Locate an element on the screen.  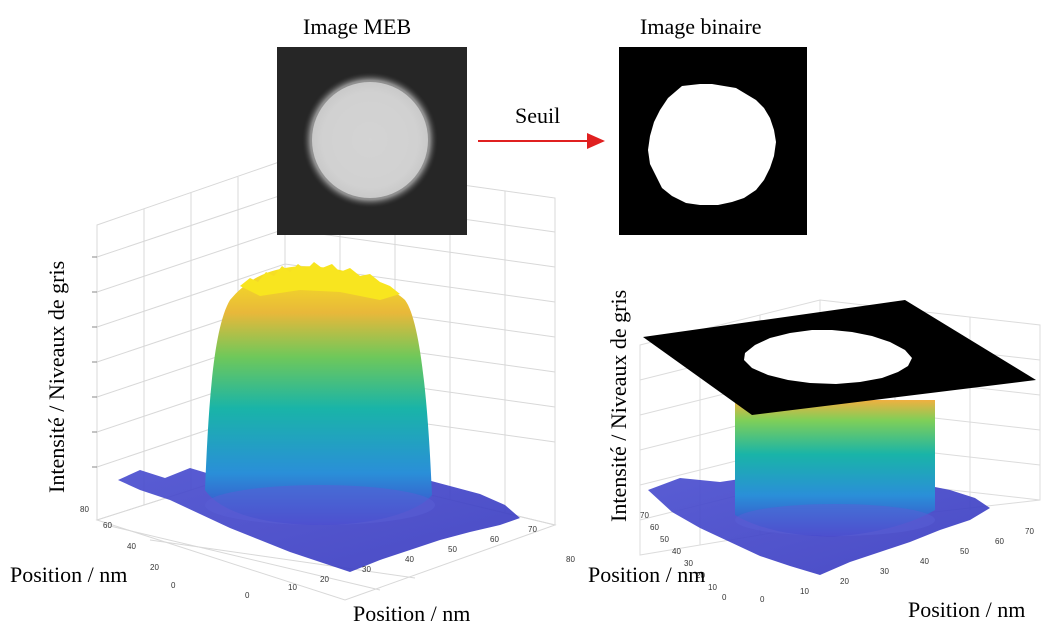
sem-image-title: Image MEB is located at coordinates (357, 26).